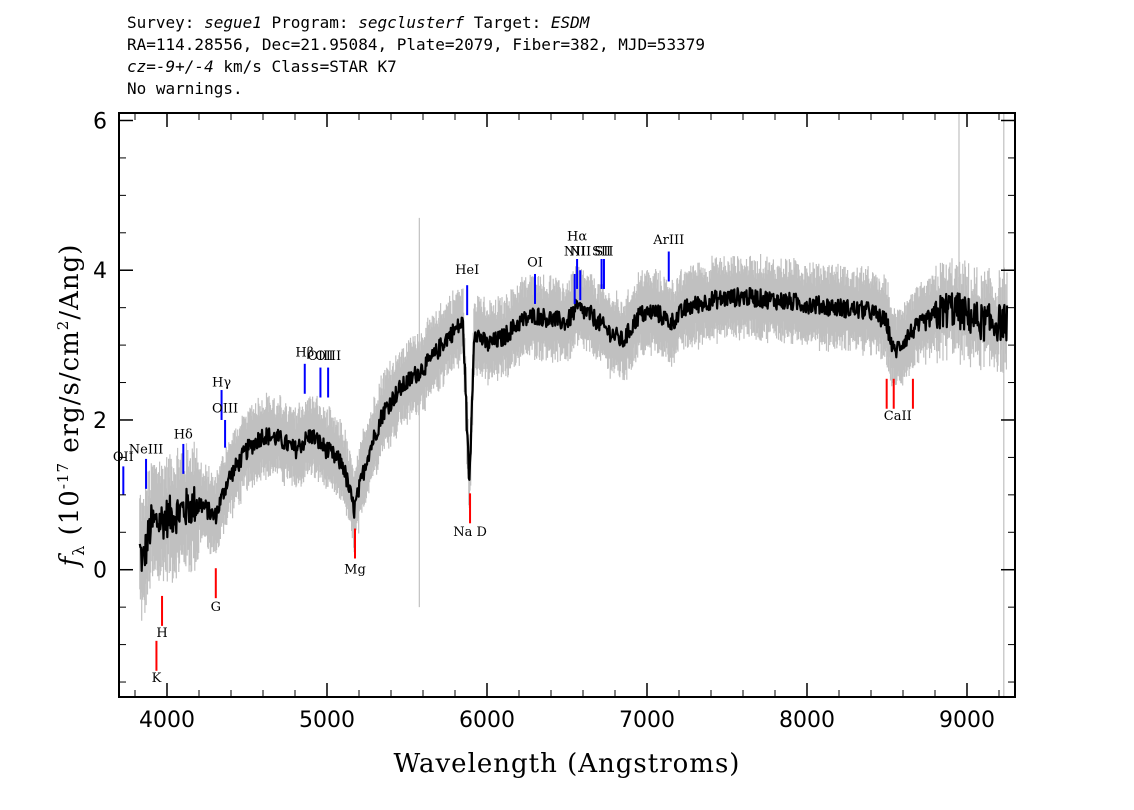 This screenshot has height=810, width=1134. Describe the element at coordinates (411, 22) in the screenshot. I see `program-value: segclusterf` at that location.